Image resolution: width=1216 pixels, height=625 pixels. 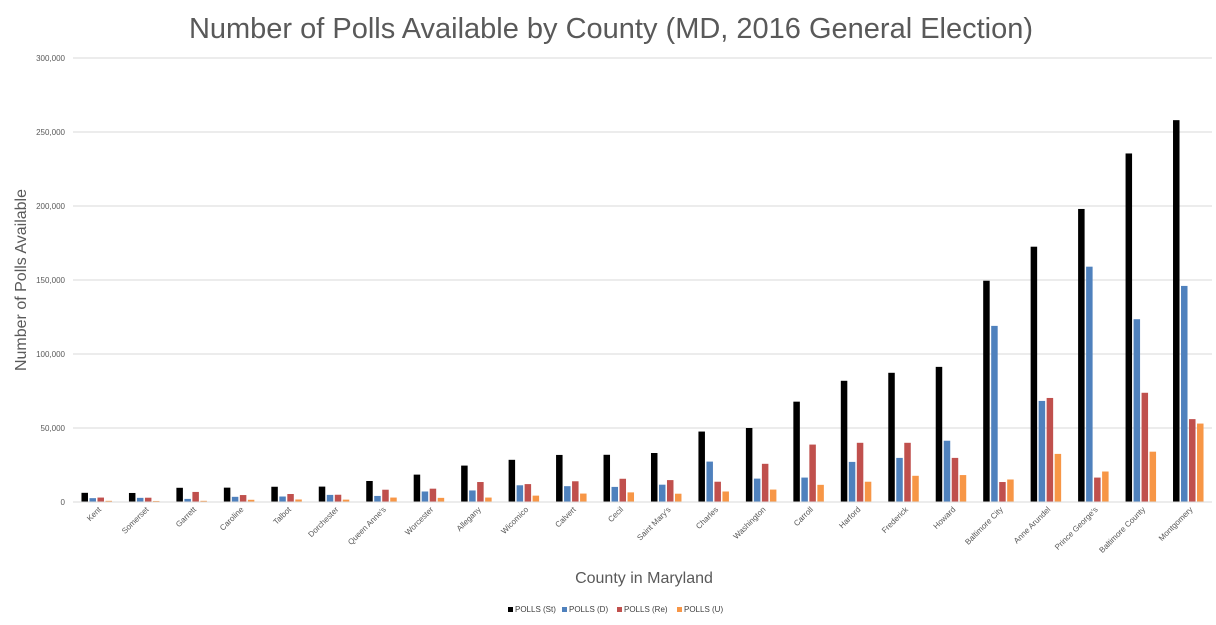 I want to click on x-tick-label: Worcester, so click(x=419, y=521).